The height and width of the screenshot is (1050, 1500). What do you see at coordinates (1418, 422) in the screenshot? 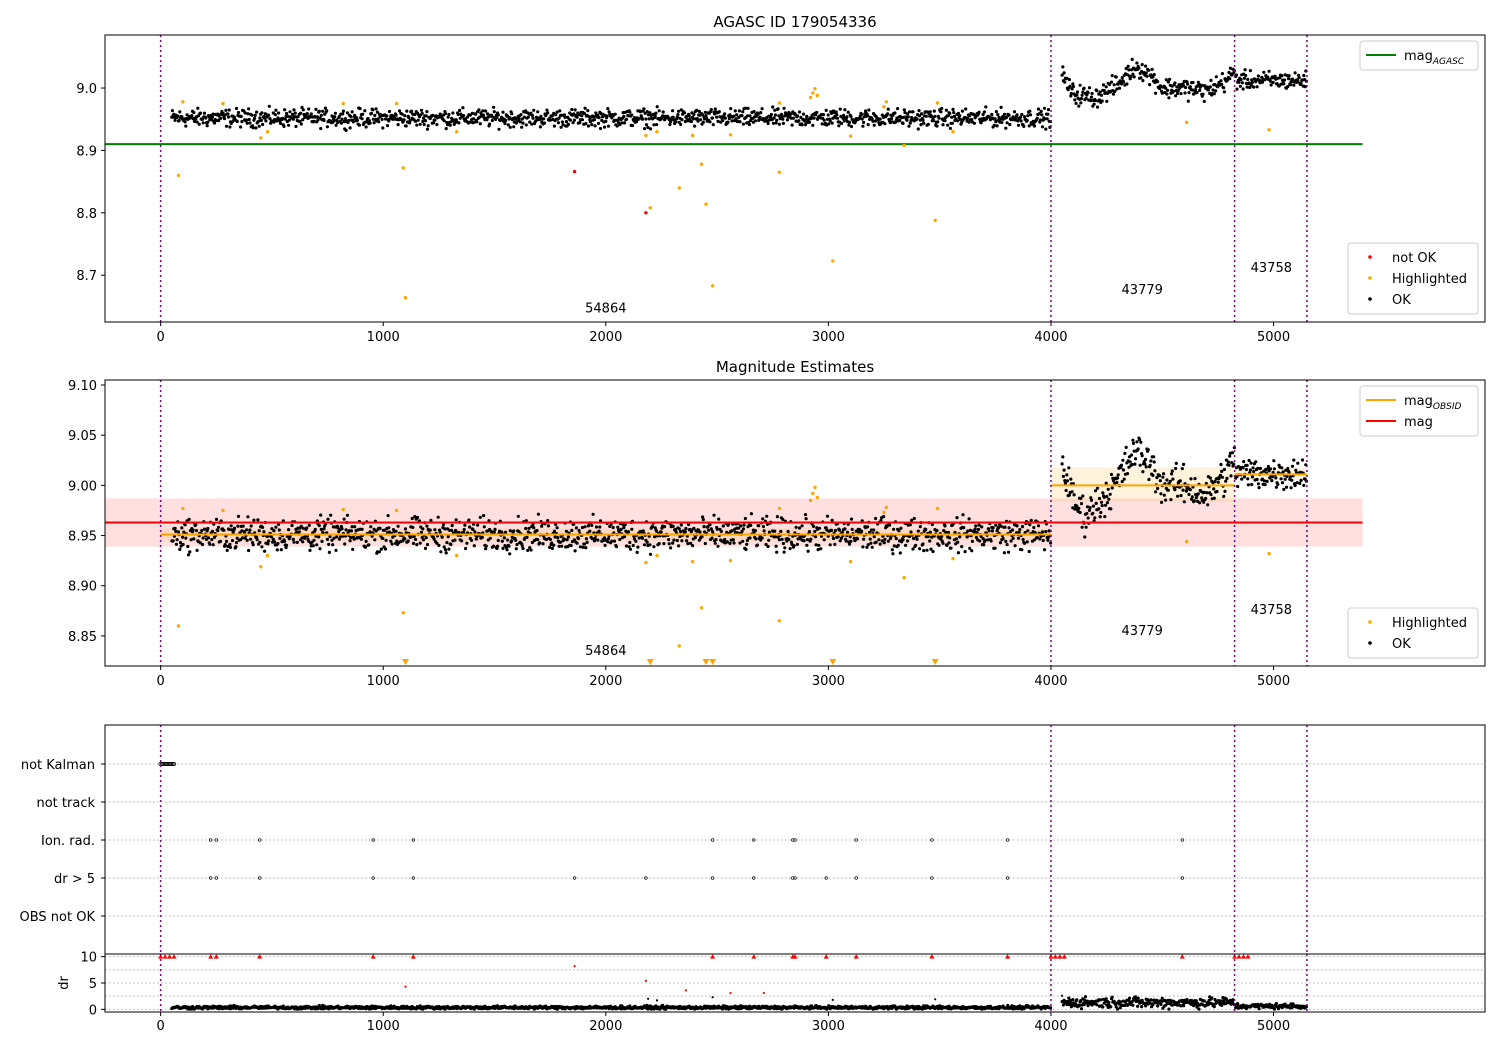
I see `p2-legend-label: mag` at bounding box center [1418, 422].